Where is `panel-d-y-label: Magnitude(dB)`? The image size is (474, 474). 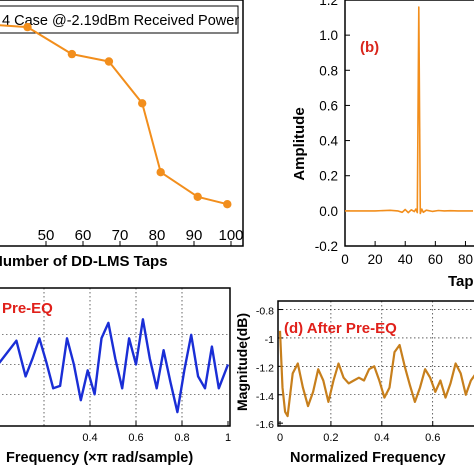
panel-d-y-label: Magnitude(dB) is located at coordinates (242, 362).